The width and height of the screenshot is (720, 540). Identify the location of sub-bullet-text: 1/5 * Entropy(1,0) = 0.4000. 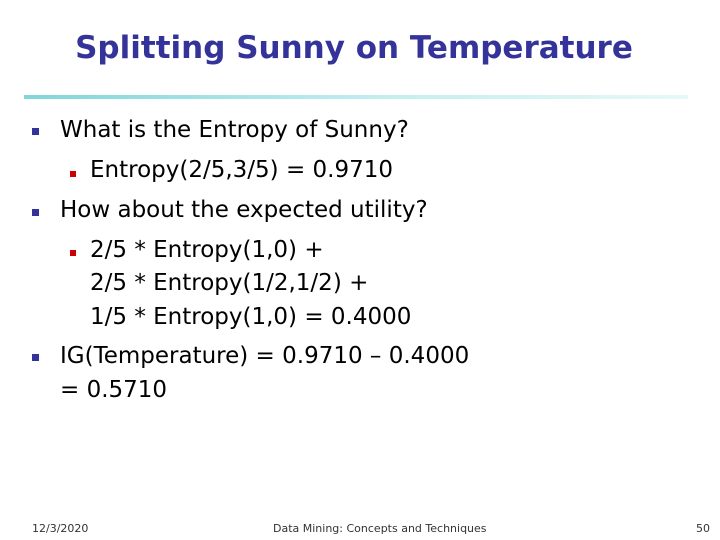
(251, 317).